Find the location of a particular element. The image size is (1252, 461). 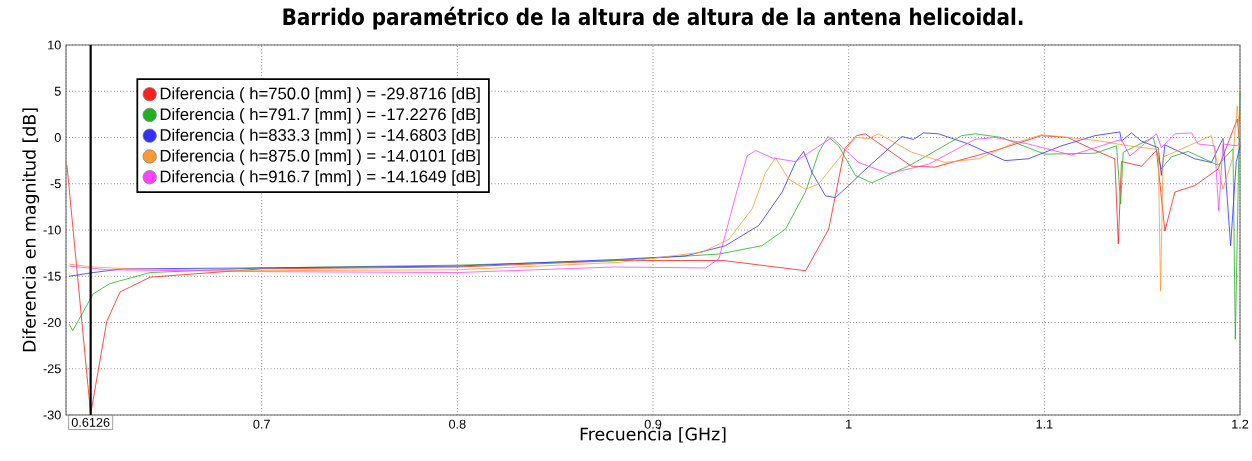

legend-label: Diferencia ( h=833.3 [mm] ) = -14.6803 [dB] is located at coordinates (320, 136).